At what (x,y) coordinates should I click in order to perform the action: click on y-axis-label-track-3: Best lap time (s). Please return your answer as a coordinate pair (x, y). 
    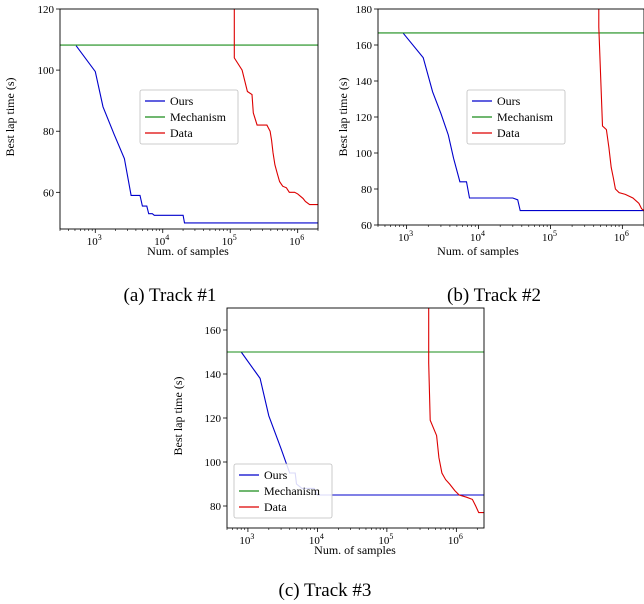
    Looking at the image, I should click on (178, 416).